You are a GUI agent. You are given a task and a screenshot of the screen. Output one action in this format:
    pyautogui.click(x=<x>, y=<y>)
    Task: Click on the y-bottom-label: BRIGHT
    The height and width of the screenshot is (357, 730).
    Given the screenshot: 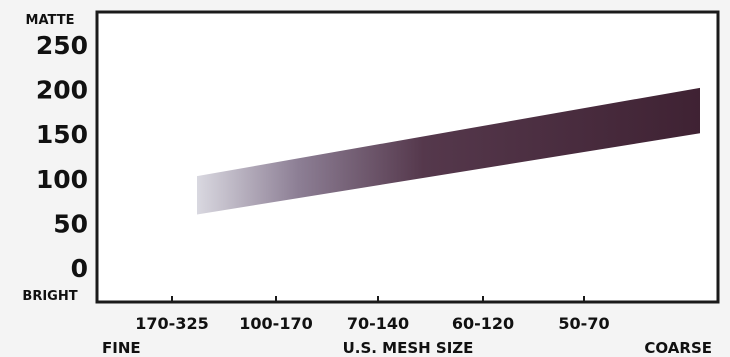 What is the action you would take?
    pyautogui.click(x=49, y=296)
    